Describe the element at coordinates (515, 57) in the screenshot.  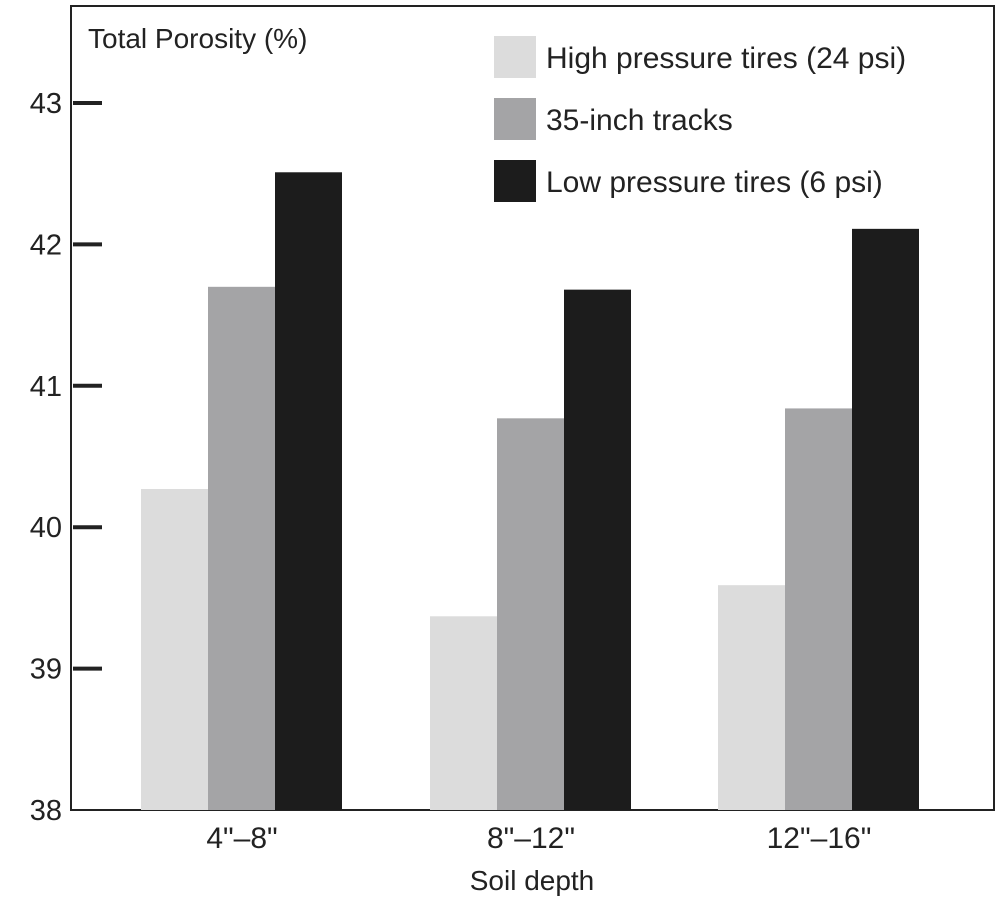
I see `legend-swatch-high-pressure` at that location.